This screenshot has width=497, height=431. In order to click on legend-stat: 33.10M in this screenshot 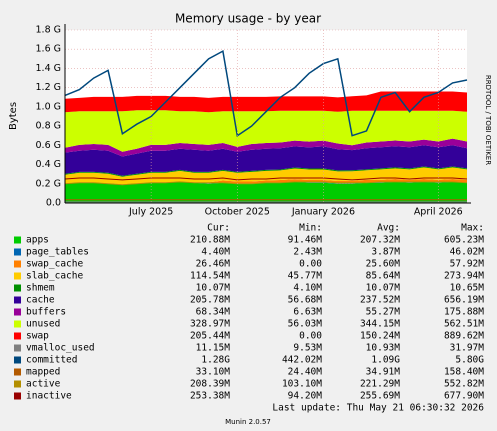, I will do `click(213, 372)`.